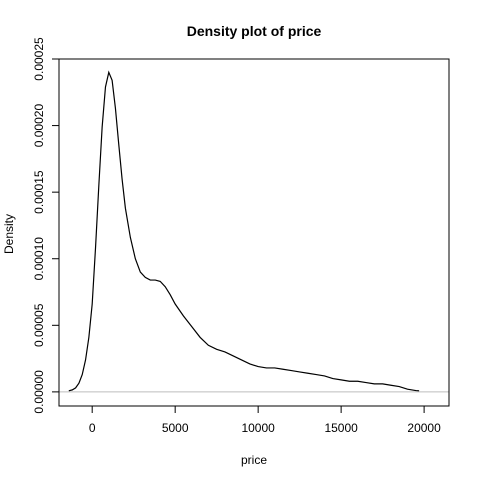 The width and height of the screenshot is (480, 480). What do you see at coordinates (39, 259) in the screenshot?
I see `y-tick-label: 0.00010` at bounding box center [39, 259].